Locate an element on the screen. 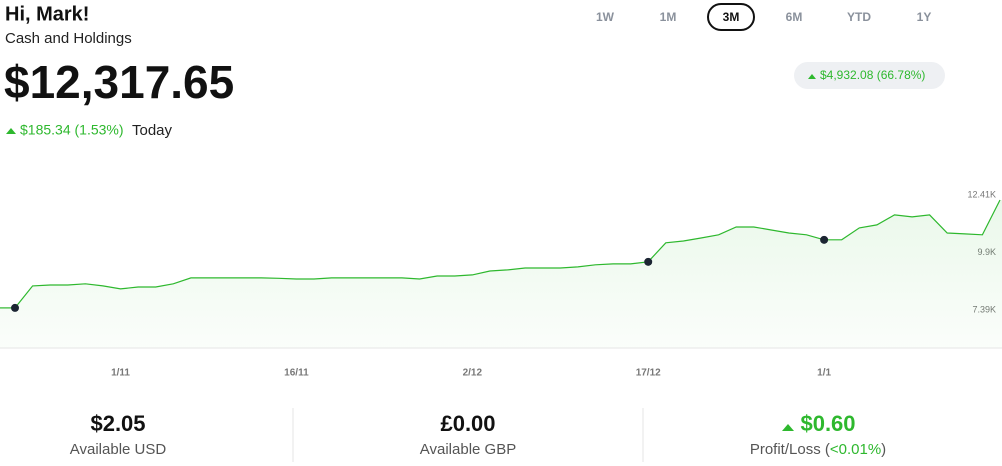 The image size is (1002, 466). period-selector: 1W 1M 3M 6M YTD 1Y is located at coordinates (764, 17).